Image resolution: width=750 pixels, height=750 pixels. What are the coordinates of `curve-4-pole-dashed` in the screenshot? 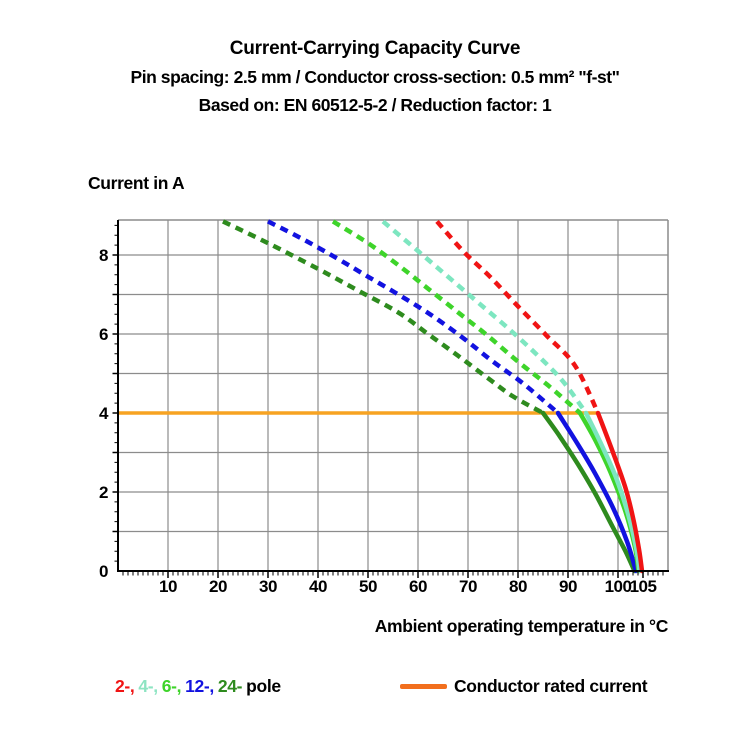 It's located at (484, 317).